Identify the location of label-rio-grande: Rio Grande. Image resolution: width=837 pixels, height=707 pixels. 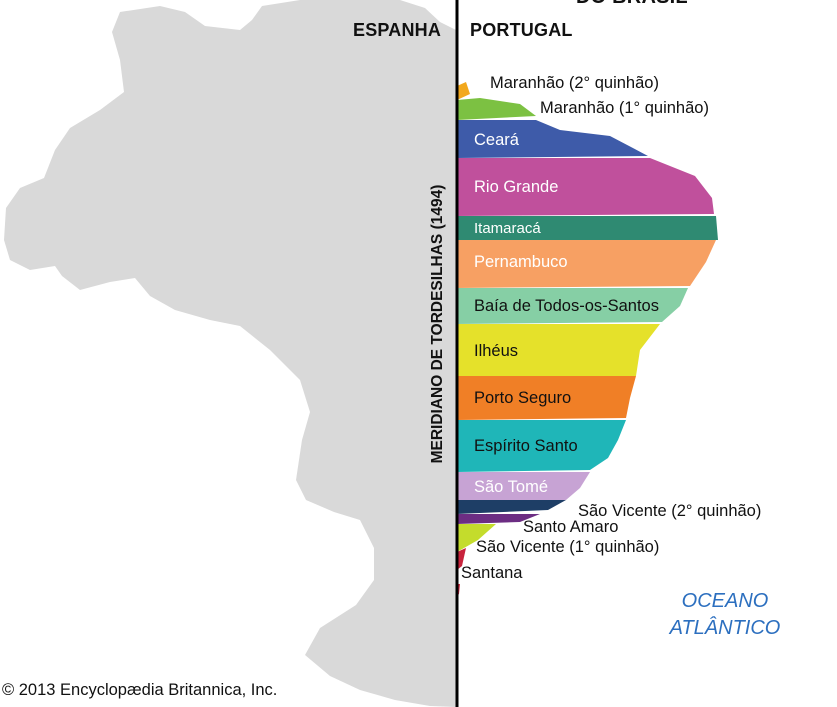
(516, 187).